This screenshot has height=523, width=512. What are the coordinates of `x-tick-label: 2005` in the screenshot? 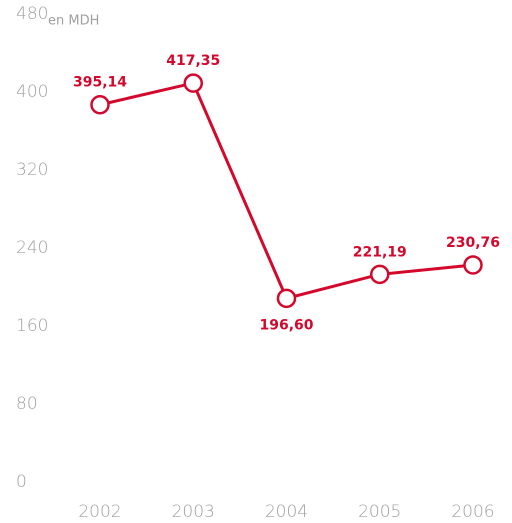 It's located at (379, 512).